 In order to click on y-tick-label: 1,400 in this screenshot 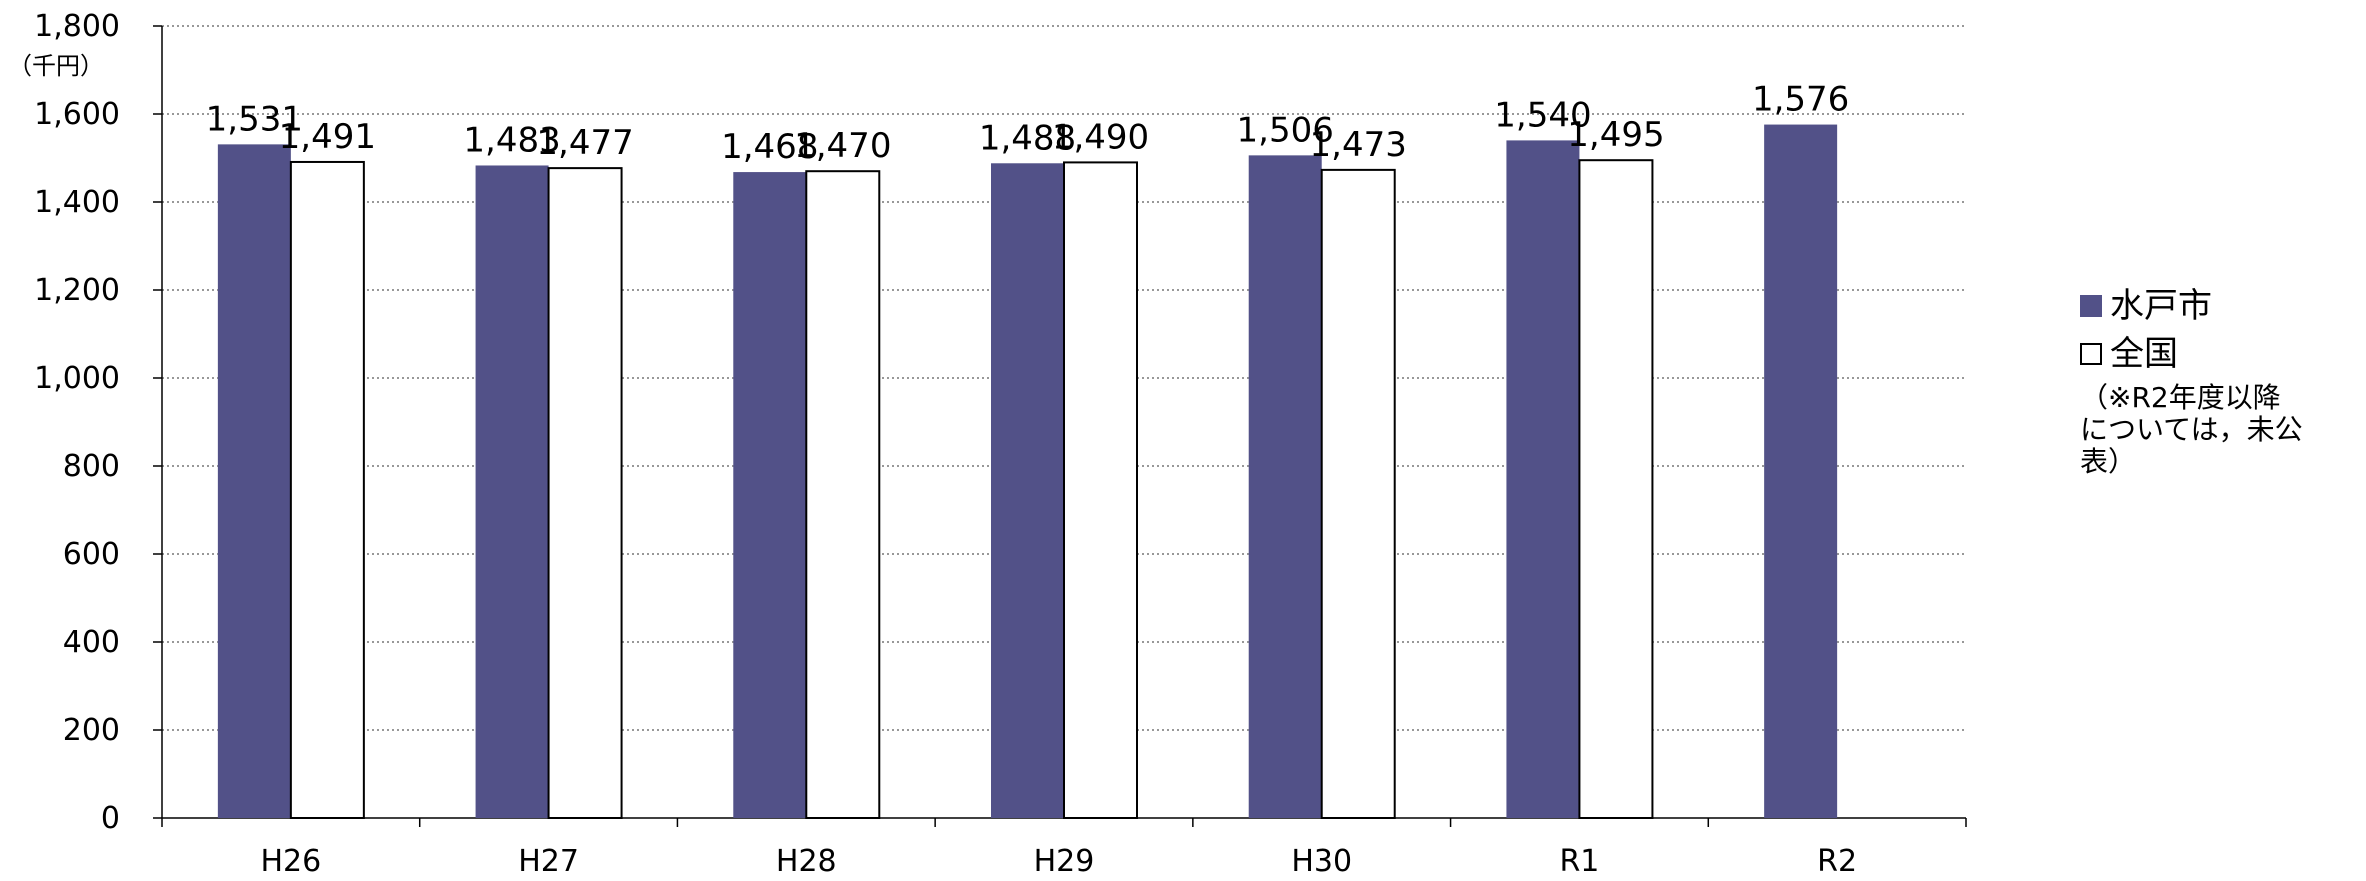, I will do `click(77, 202)`.